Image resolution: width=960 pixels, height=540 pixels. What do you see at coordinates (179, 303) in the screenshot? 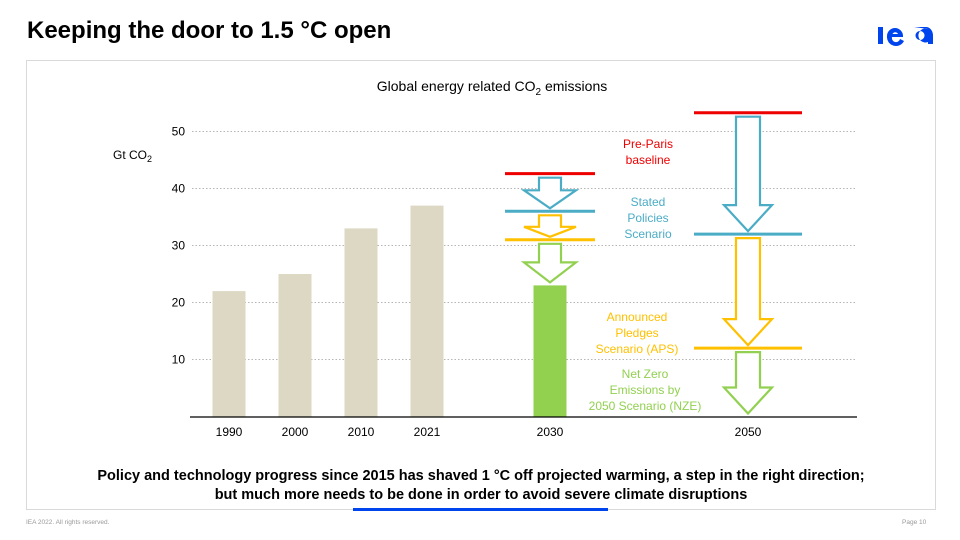
I see `y-tick-20: 20` at bounding box center [179, 303].